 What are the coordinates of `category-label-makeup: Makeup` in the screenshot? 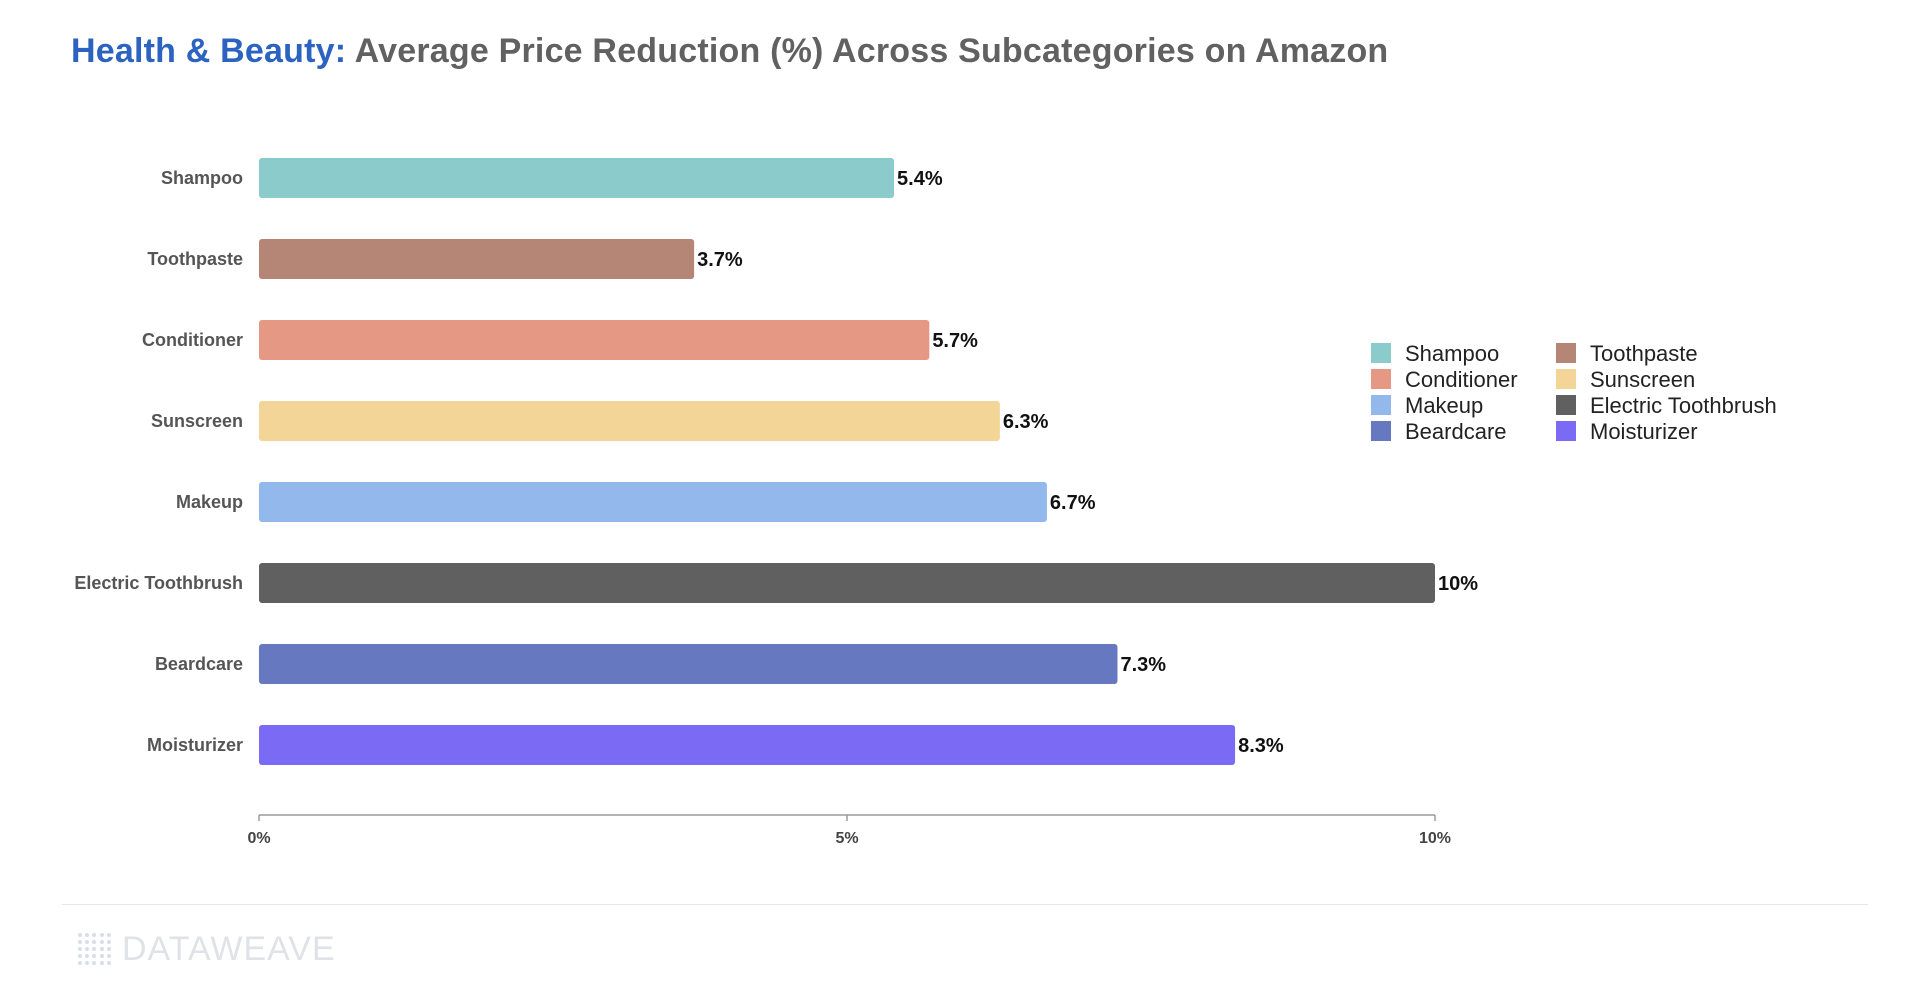 It's located at (209, 502).